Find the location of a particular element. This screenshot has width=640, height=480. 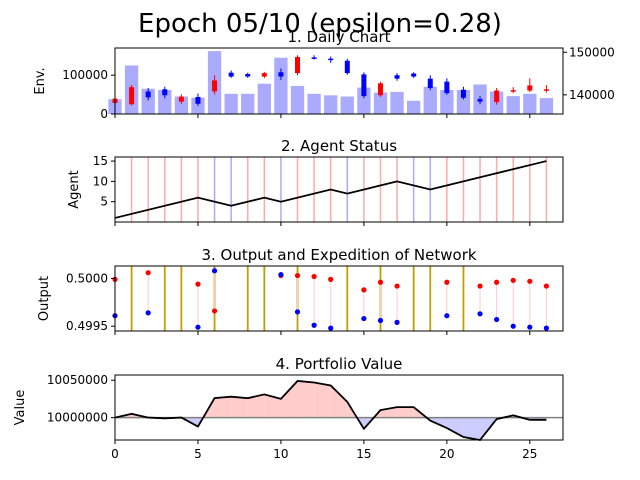

panel-3-ytick-label: 0.4995 is located at coordinates (87, 326).